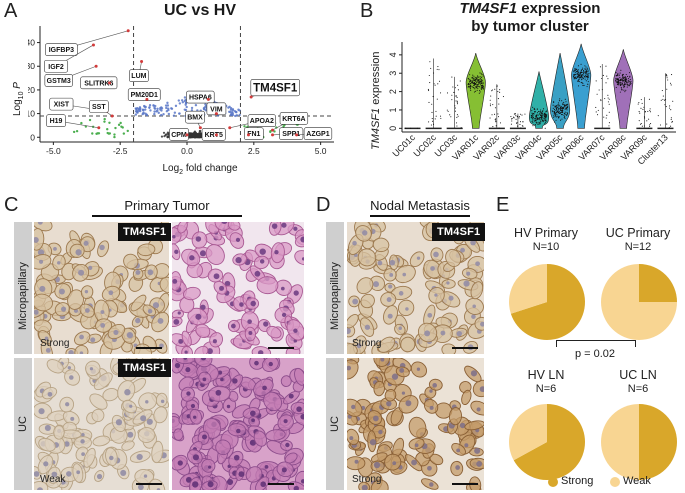 This screenshot has width=685, height=493. I want to click on volcano-xtick-label: 0.0, so click(187, 151).